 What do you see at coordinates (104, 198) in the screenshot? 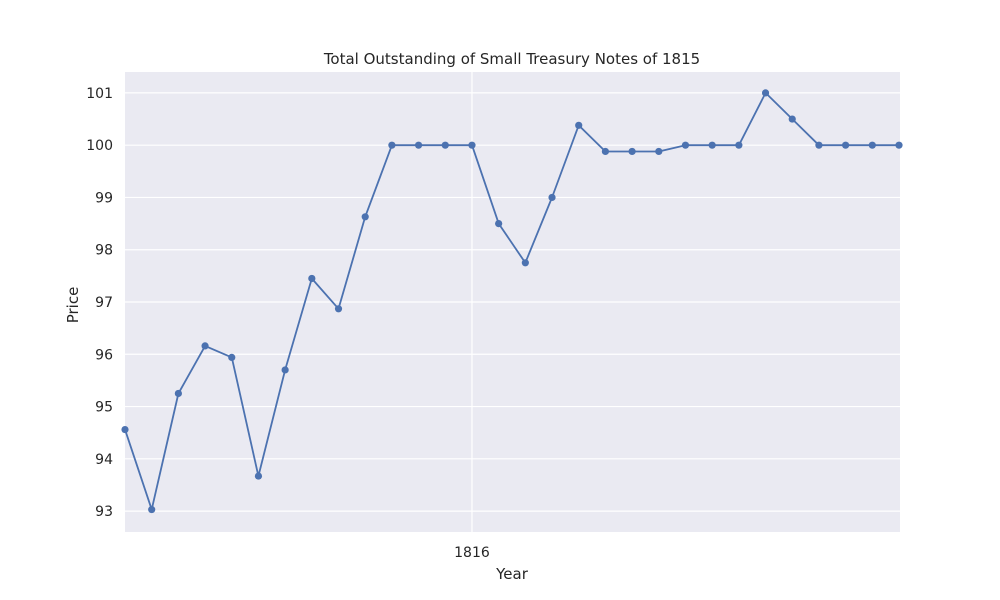
I see `y-tick-label: 99` at bounding box center [104, 198].